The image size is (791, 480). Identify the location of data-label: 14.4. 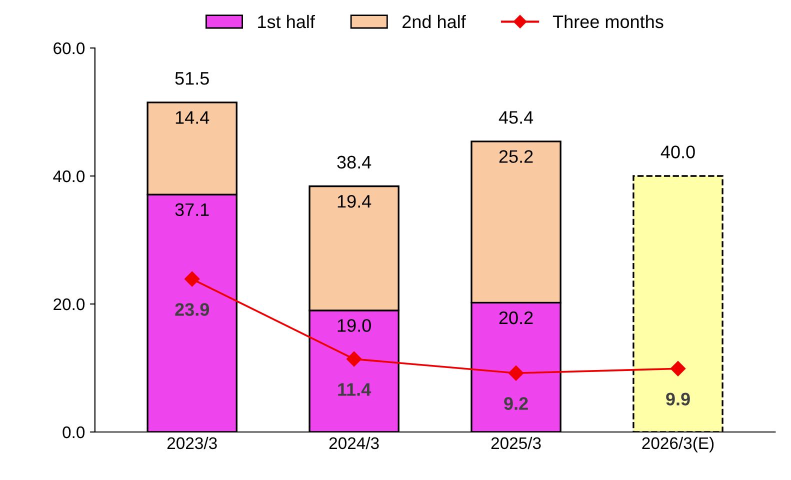
(193, 117).